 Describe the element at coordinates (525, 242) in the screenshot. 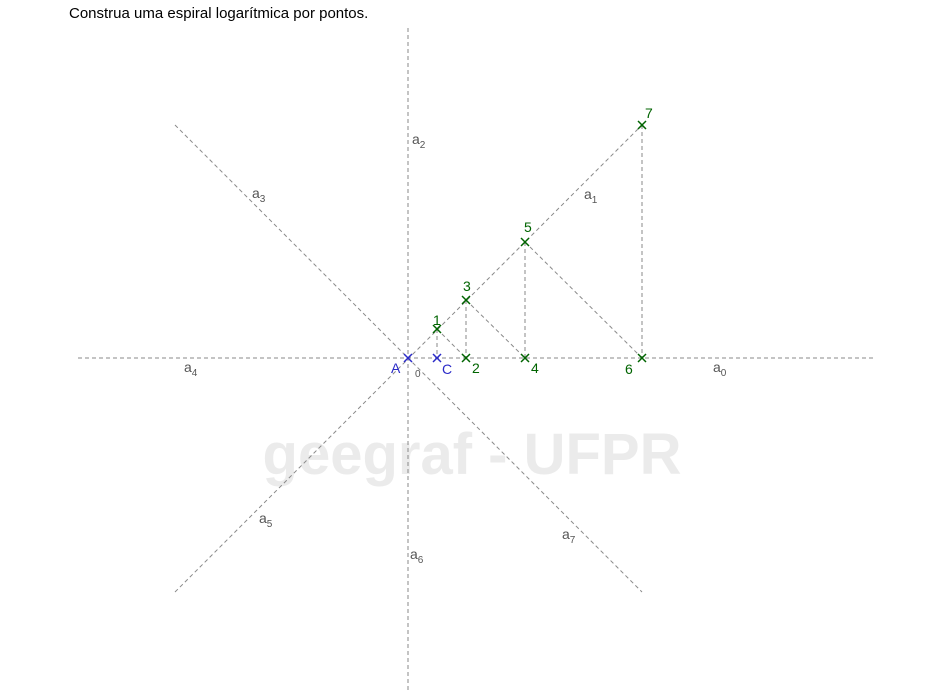

I see `point-5-marker` at that location.